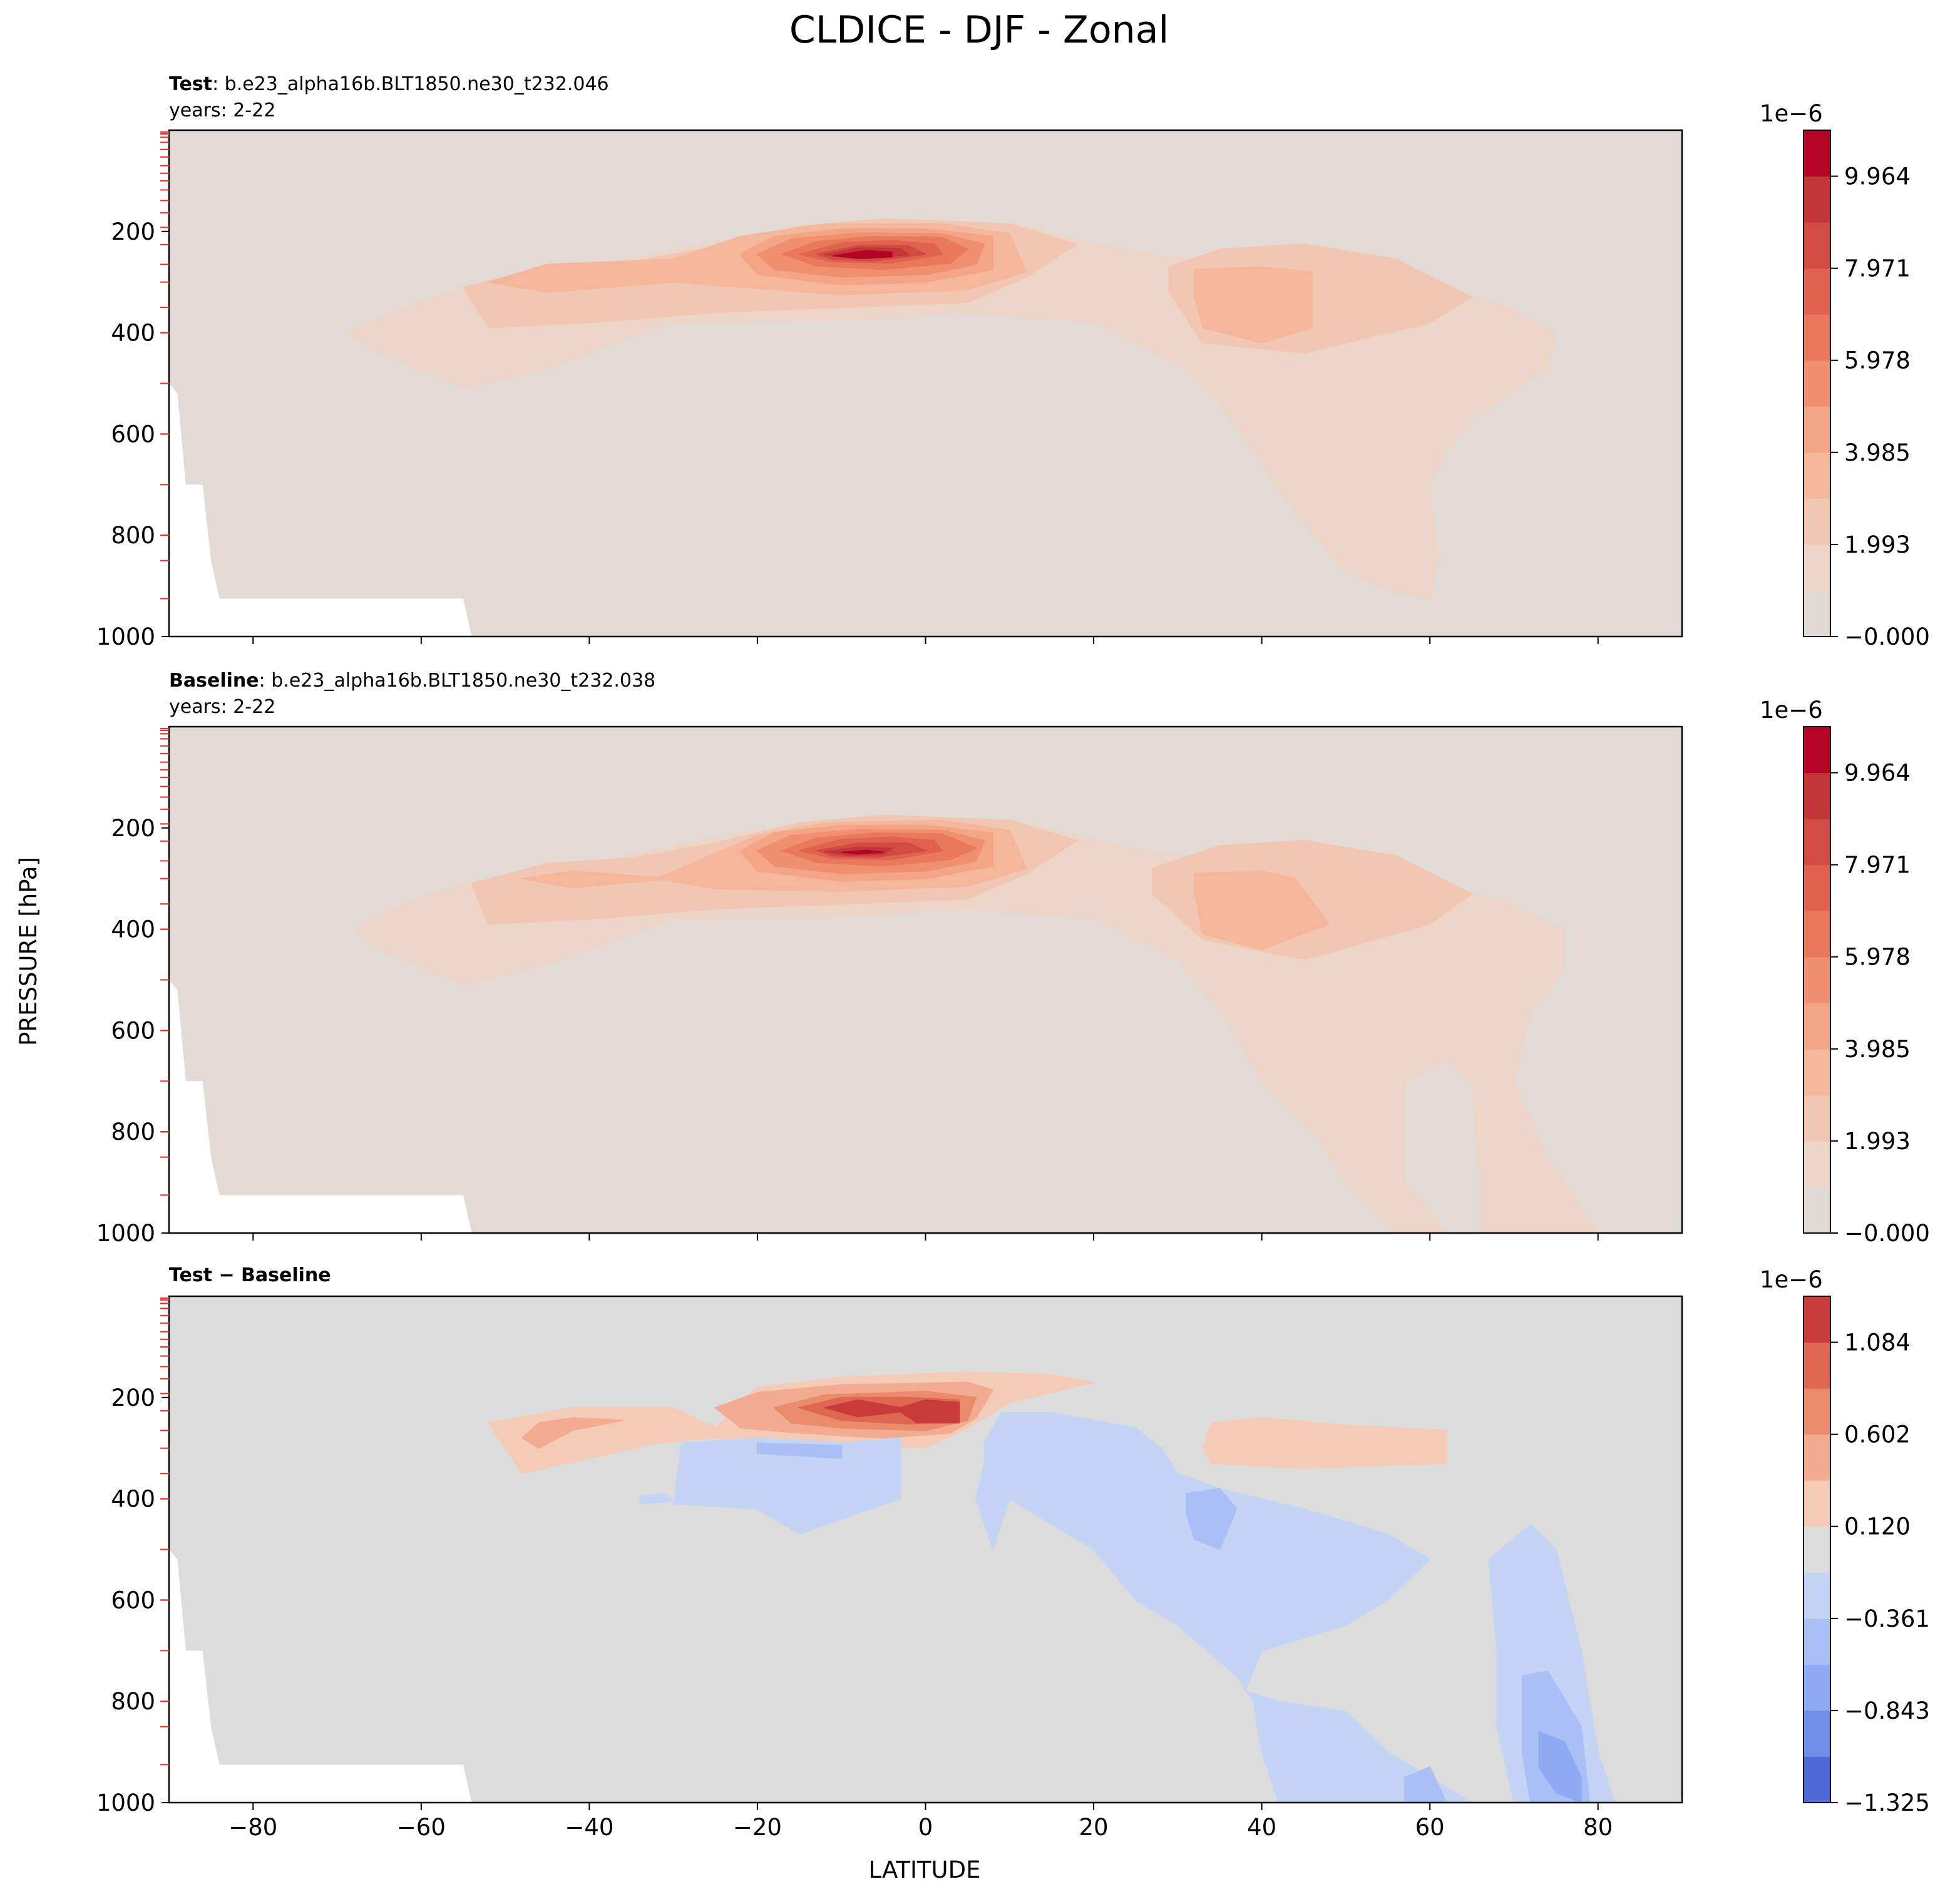  What do you see at coordinates (979, 30) in the screenshot?
I see `figure-title: CLDICE - DJF - Zonal` at bounding box center [979, 30].